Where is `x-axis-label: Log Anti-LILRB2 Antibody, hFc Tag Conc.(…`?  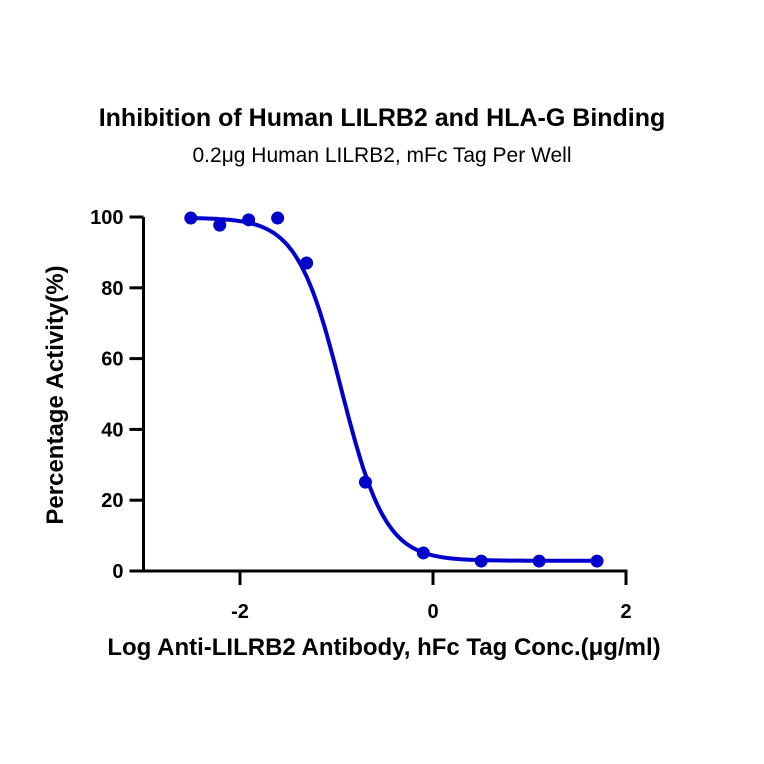
x-axis-label: Log Anti-LILRB2 Antibody, hFc Tag Conc.(… is located at coordinates (383, 647).